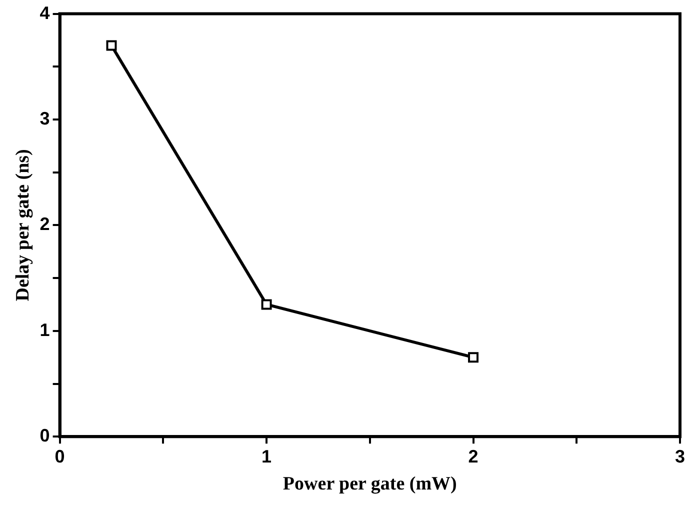  What do you see at coordinates (267, 456) in the screenshot?
I see `x-tick-label: 1` at bounding box center [267, 456].